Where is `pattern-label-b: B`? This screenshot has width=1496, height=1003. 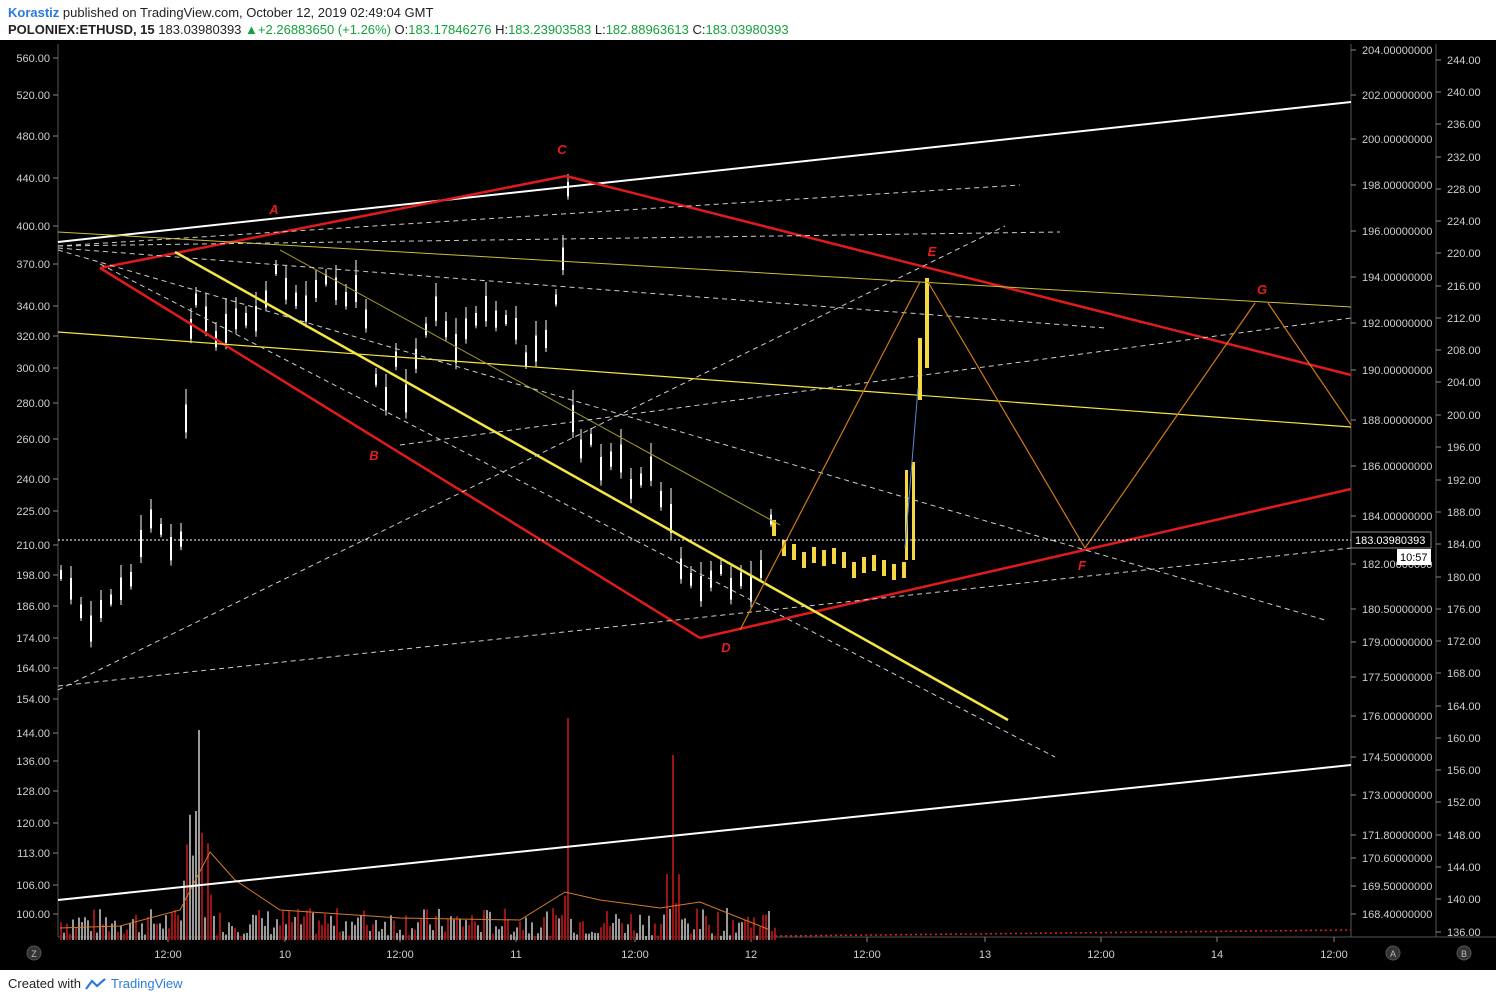
pattern-label-b: B is located at coordinates (373, 455).